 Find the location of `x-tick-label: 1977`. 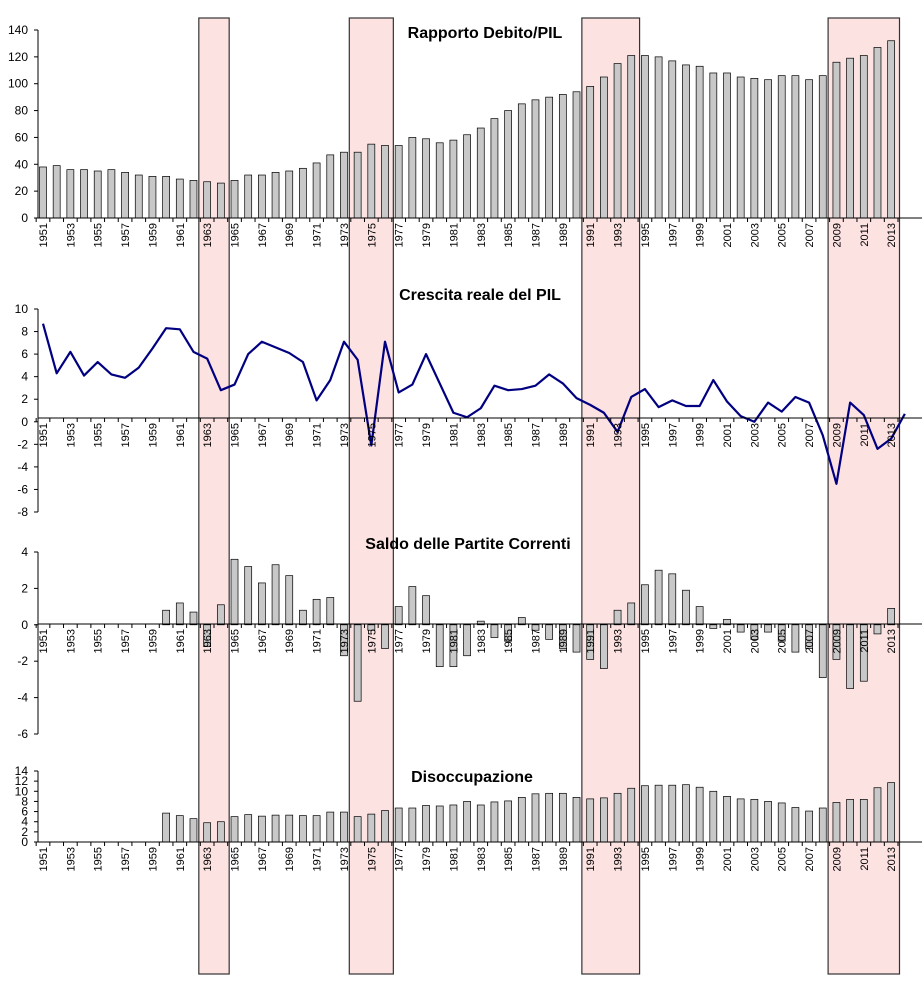

x-tick-label: 1977 is located at coordinates (400, 641).